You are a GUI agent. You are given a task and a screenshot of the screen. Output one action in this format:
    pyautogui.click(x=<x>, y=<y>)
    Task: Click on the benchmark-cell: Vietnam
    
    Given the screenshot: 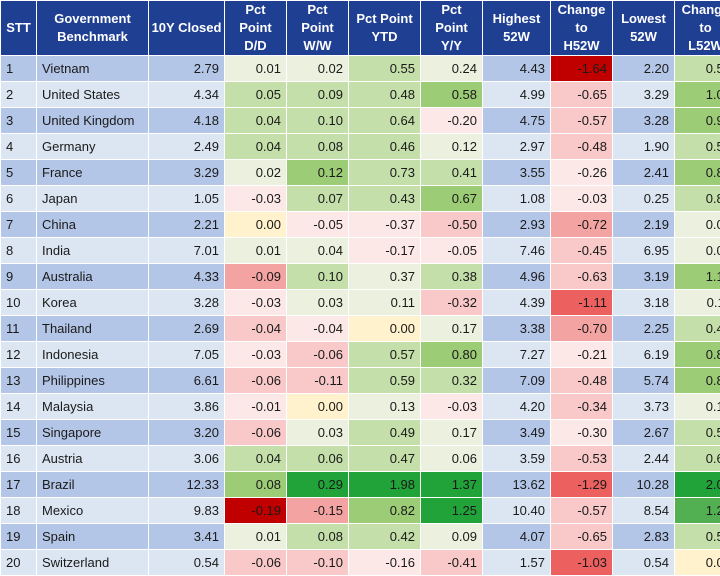 What is the action you would take?
    pyautogui.click(x=92, y=68)
    